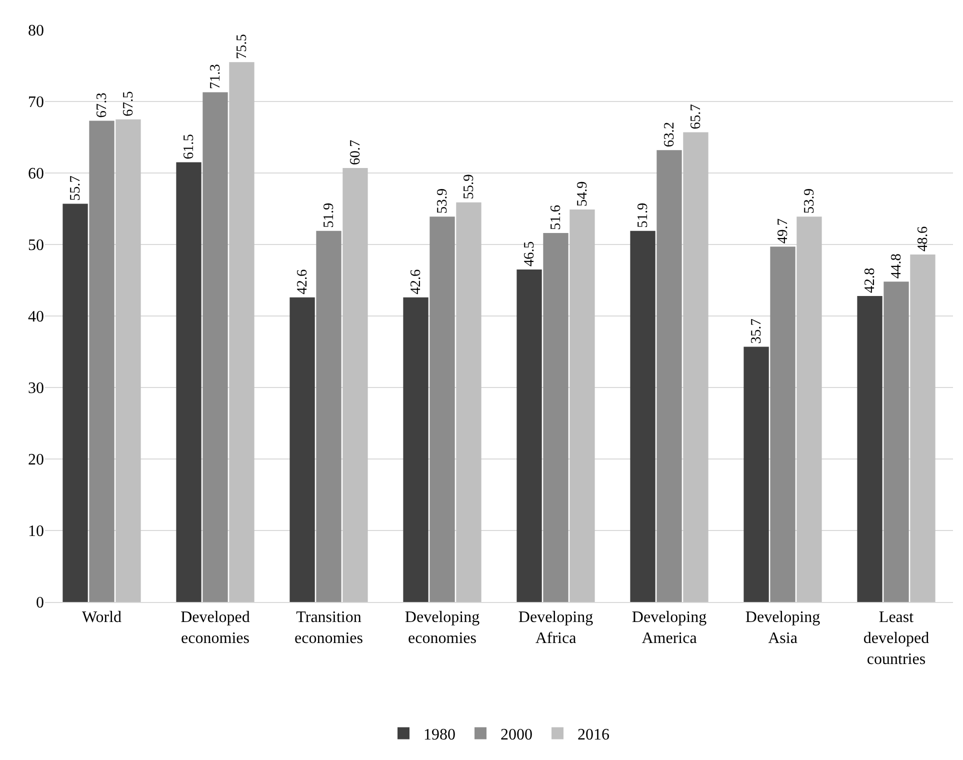 The image size is (963, 760). What do you see at coordinates (516, 735) in the screenshot?
I see `legend-label: 2000` at bounding box center [516, 735].